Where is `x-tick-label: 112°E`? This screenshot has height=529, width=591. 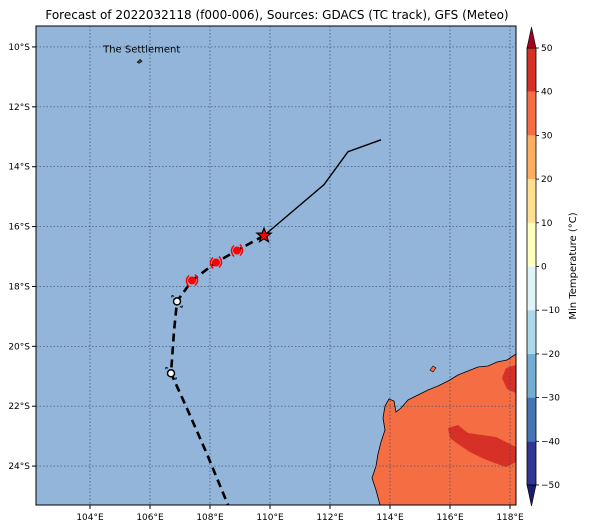 x-tick-label: 112°E is located at coordinates (330, 518).